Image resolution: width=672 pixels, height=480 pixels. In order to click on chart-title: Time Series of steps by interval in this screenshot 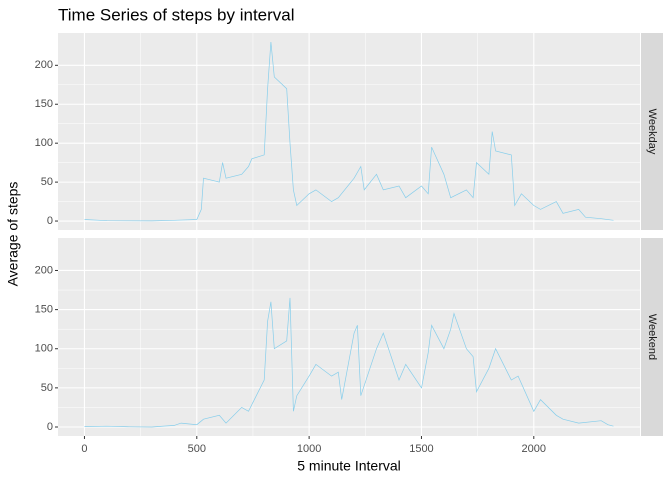, I will do `click(176, 14)`.